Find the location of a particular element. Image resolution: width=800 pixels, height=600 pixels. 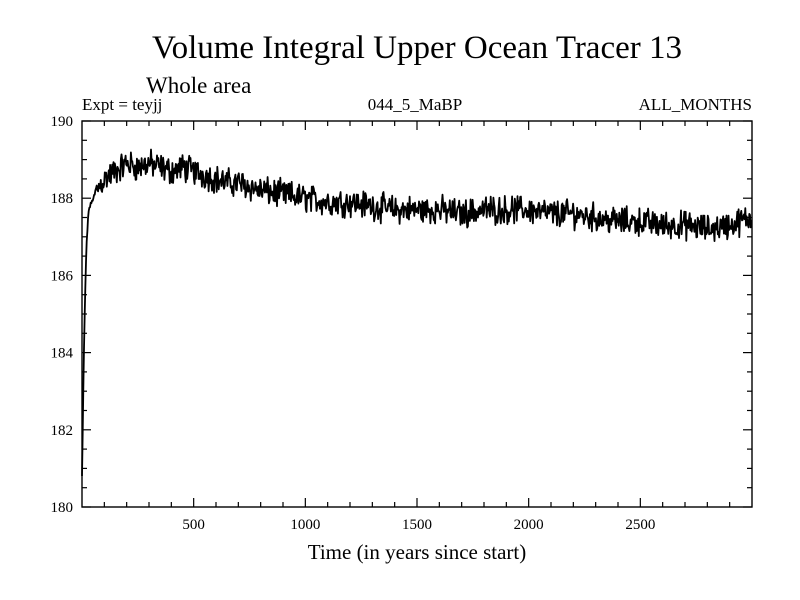

y-tick-label: 190 is located at coordinates (62, 122).